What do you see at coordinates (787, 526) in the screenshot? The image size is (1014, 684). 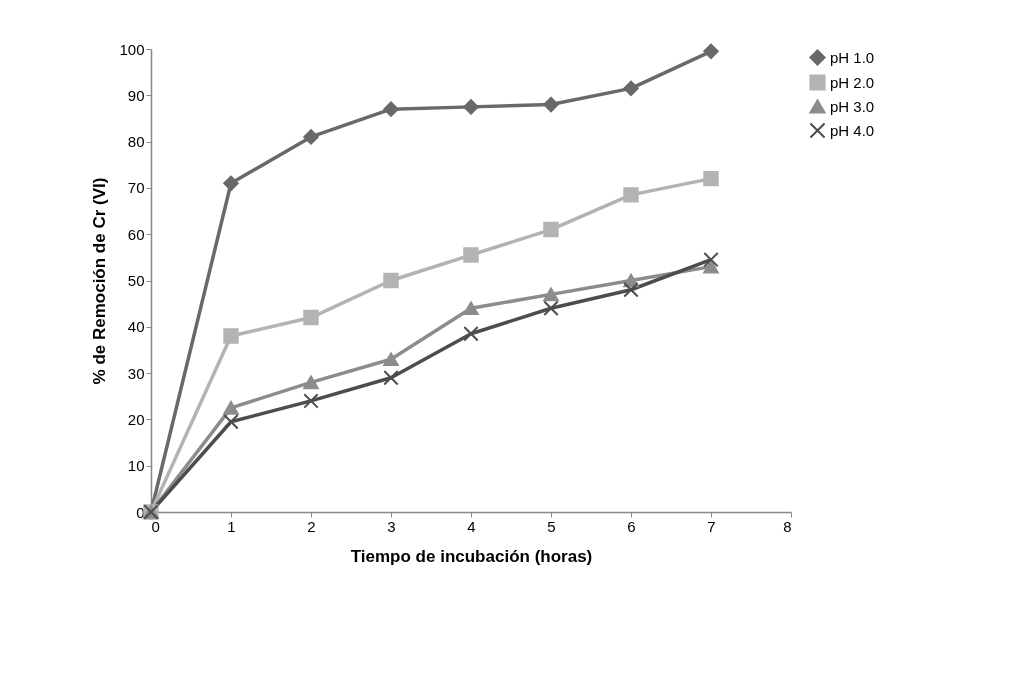 I see `x-tick-label: 8` at bounding box center [787, 526].